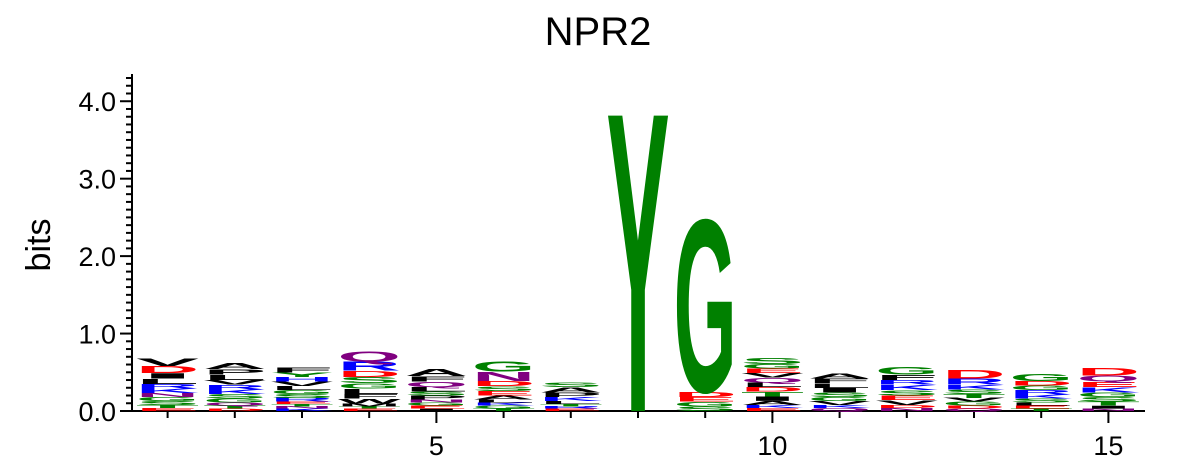  I want to click on y-tick-label: 1.0, so click(97, 335).